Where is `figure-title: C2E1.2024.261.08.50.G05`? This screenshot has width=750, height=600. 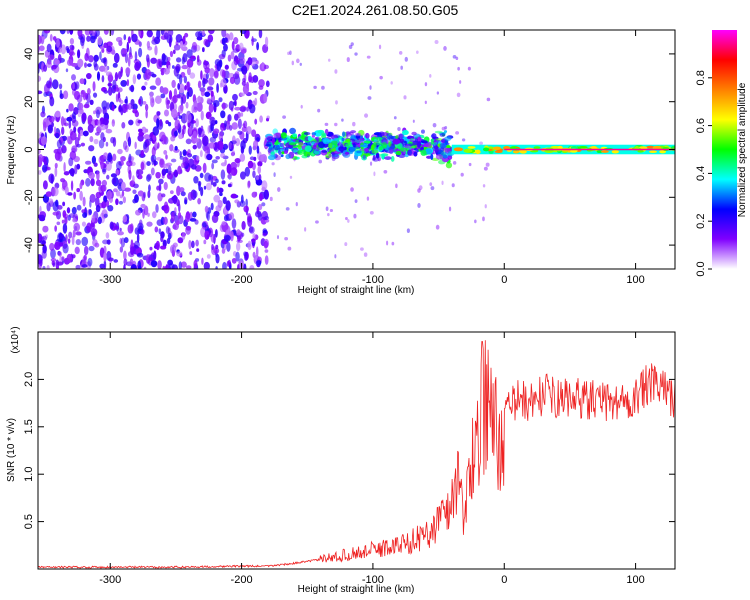 figure-title: C2E1.2024.261.08.50.G05 is located at coordinates (375, 10).